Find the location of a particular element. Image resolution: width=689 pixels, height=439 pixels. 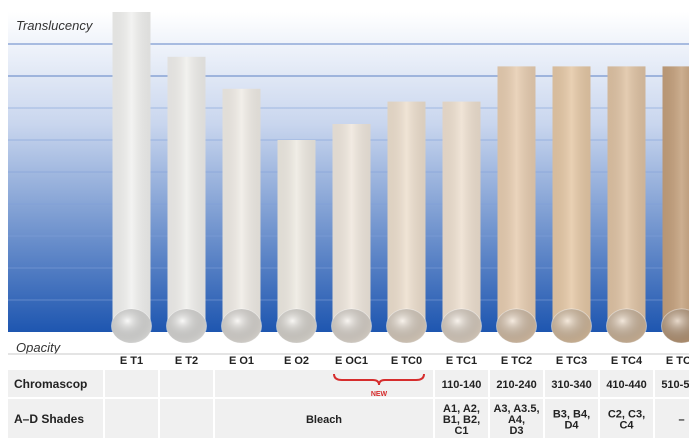

shade-discs is located at coordinates (400, 326).